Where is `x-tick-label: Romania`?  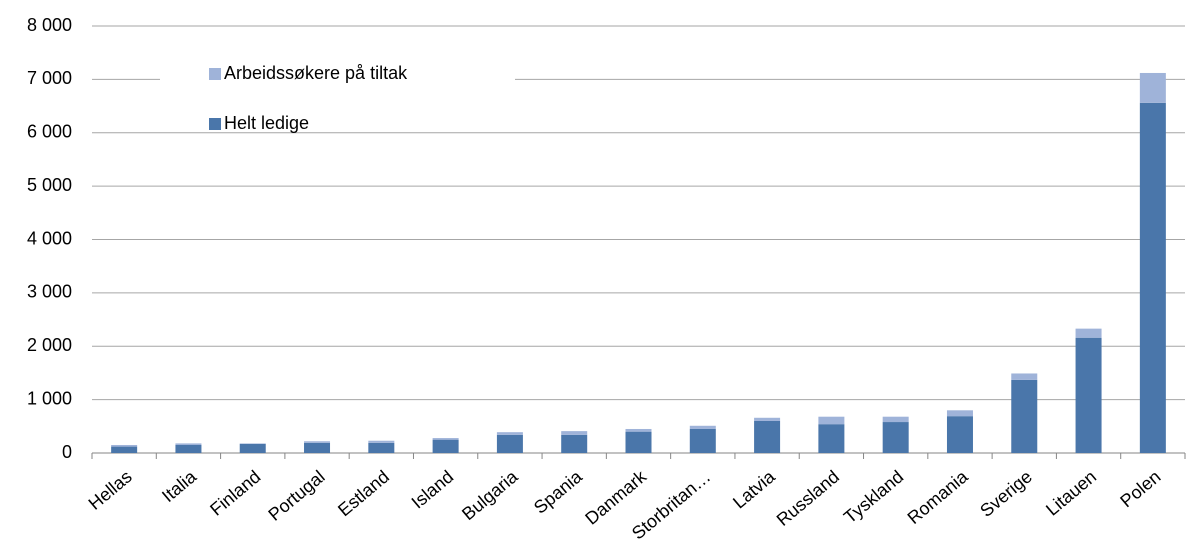
x-tick-label: Romania is located at coordinates (938, 497).